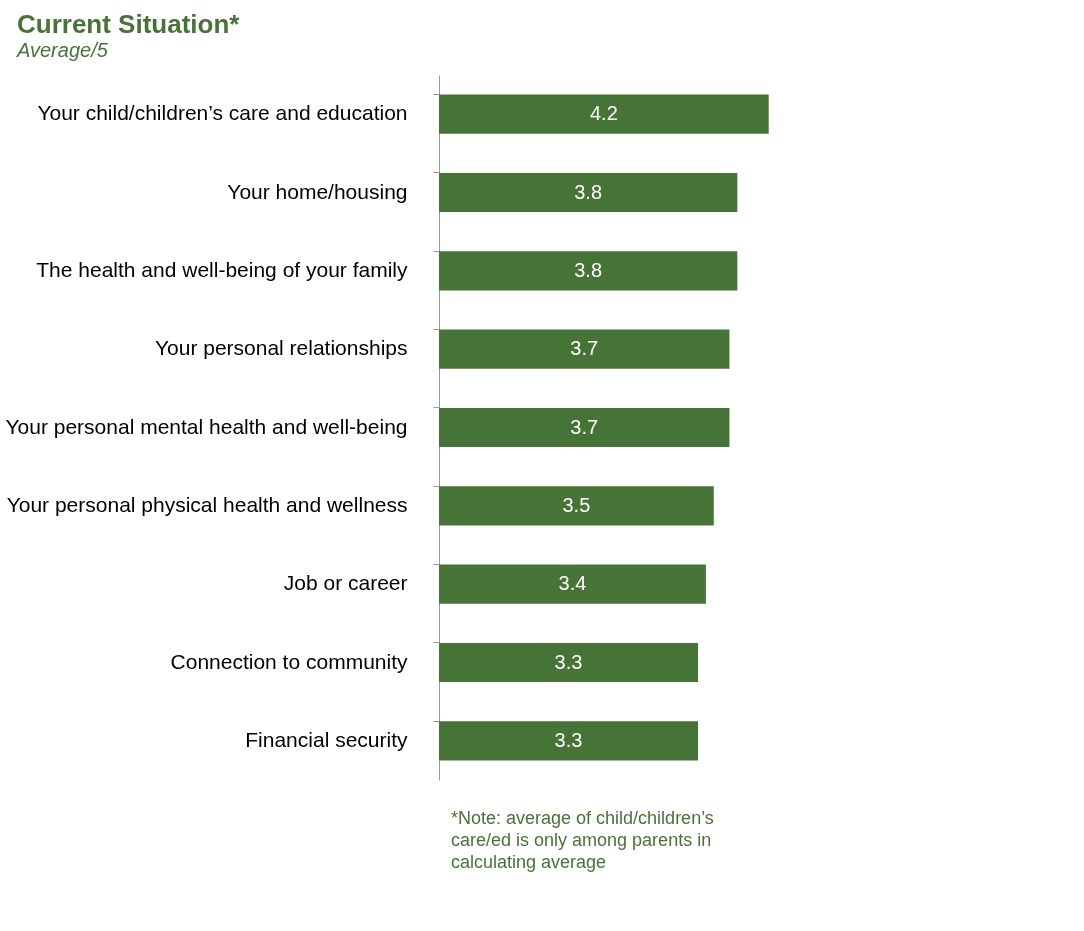 This screenshot has width=1084, height=931. Describe the element at coordinates (582, 840) in the screenshot. I see `text: *Note: average of child/children’s care/ed is only among parents in calculating average` at that location.